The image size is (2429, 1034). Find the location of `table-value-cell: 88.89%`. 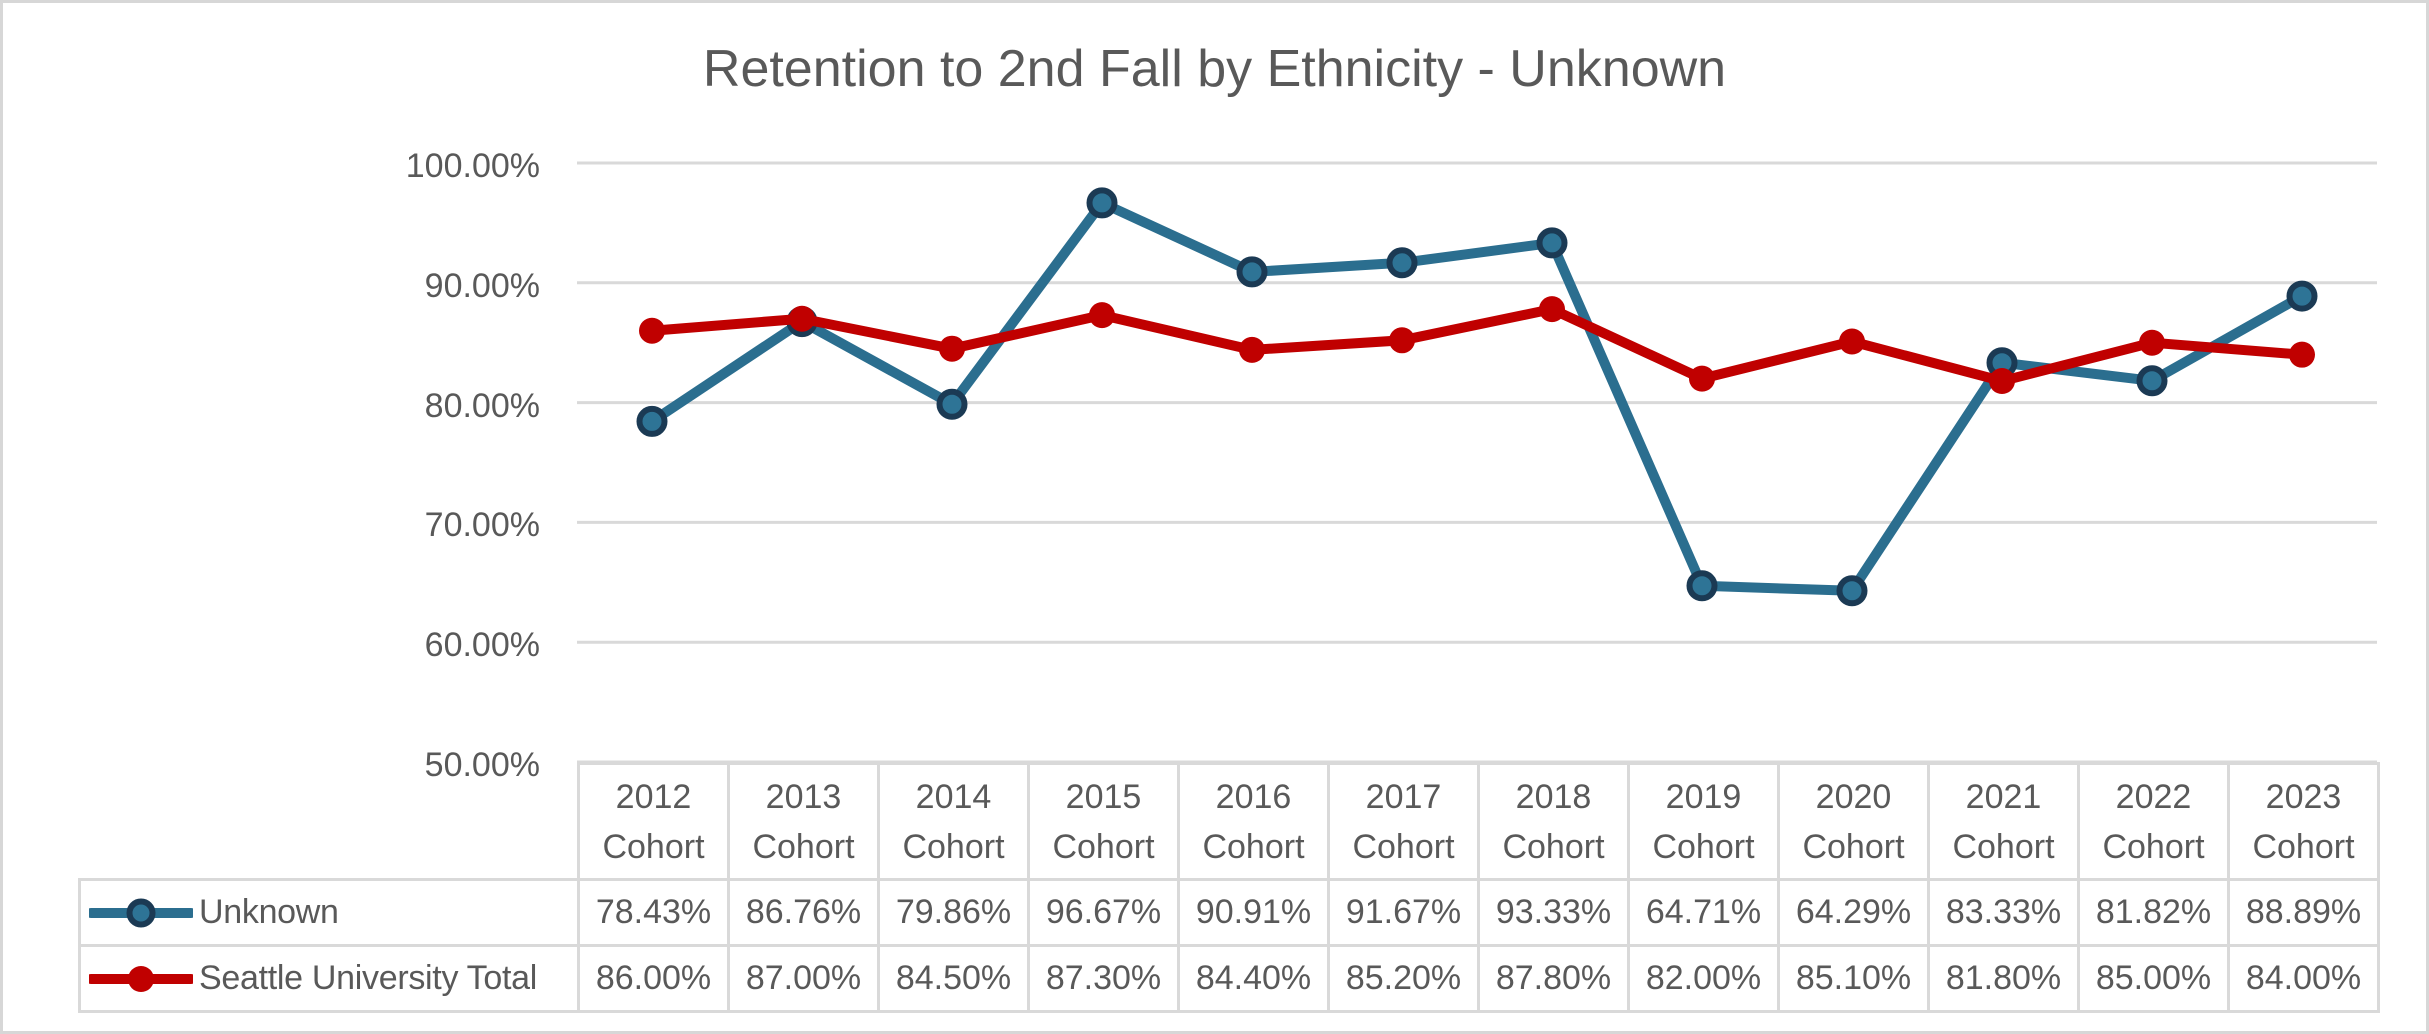

table-value-cell: 88.89% is located at coordinates (2303, 912).